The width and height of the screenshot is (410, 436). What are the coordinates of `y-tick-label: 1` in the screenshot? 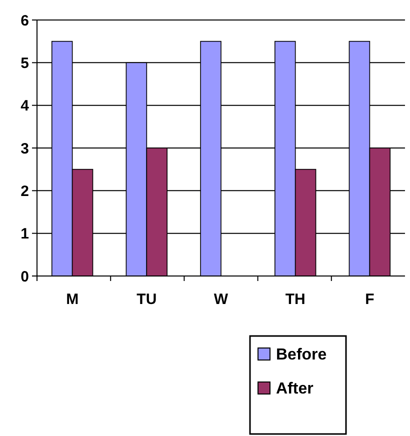 It's located at (24, 234).